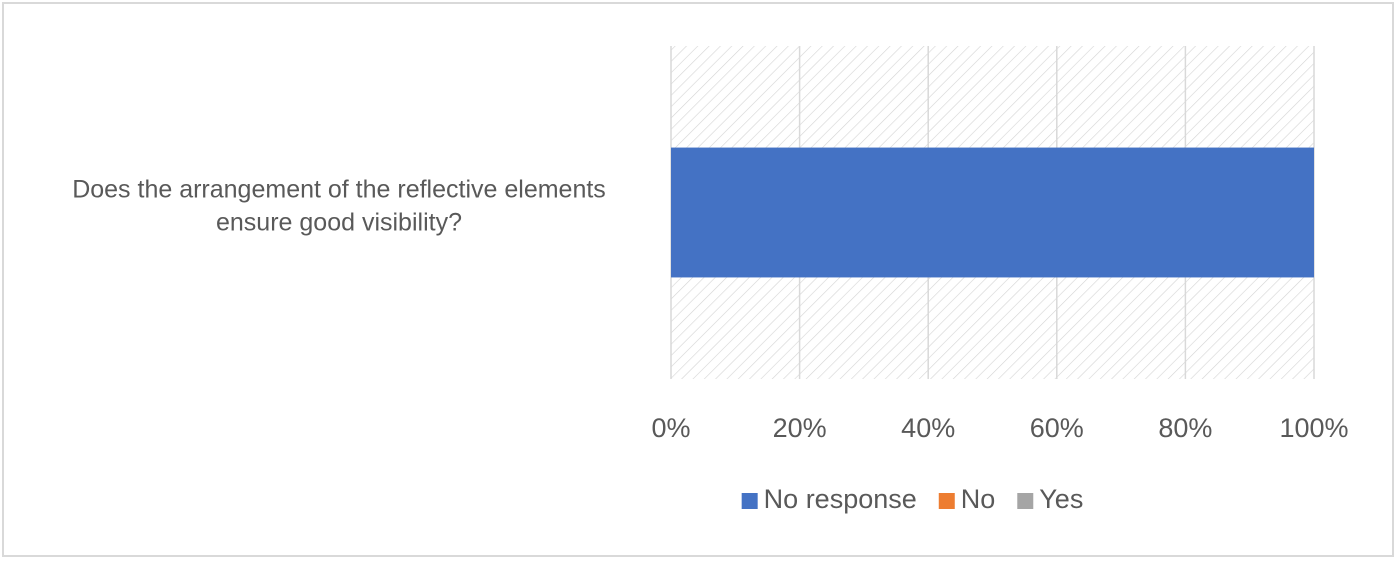 The width and height of the screenshot is (1400, 563). What do you see at coordinates (1061, 499) in the screenshot?
I see `legend-label: Yes` at bounding box center [1061, 499].